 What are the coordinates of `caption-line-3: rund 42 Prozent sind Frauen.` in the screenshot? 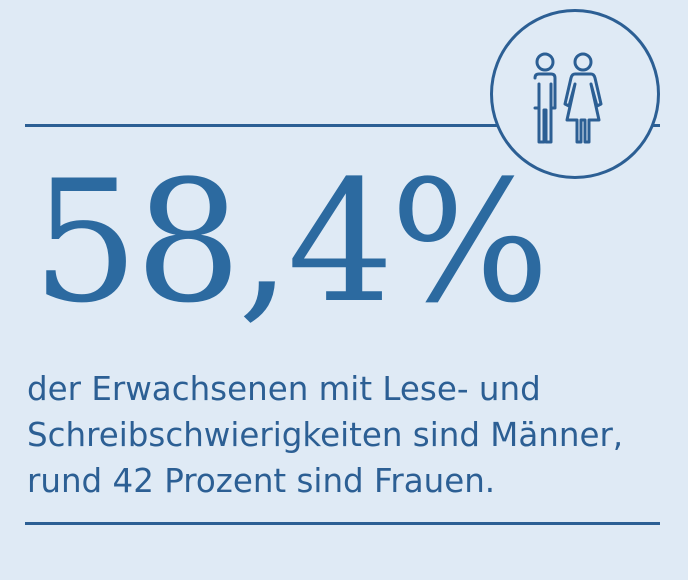 It's located at (261, 481).